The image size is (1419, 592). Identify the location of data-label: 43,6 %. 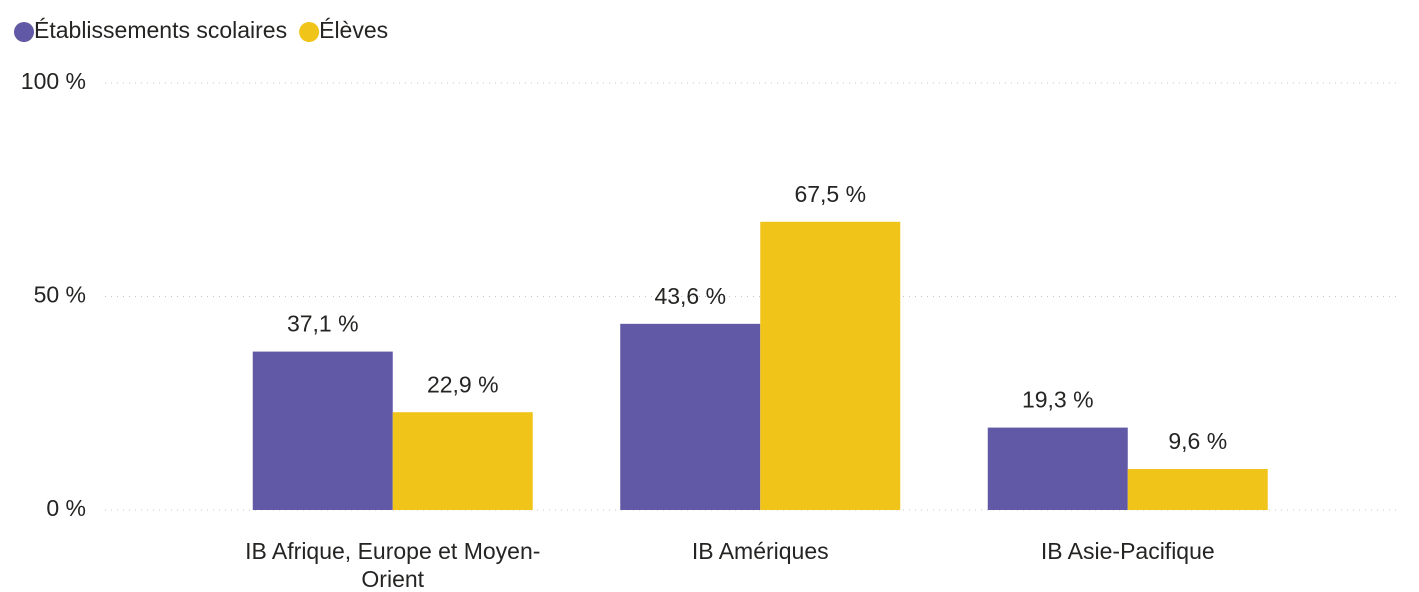
(690, 296).